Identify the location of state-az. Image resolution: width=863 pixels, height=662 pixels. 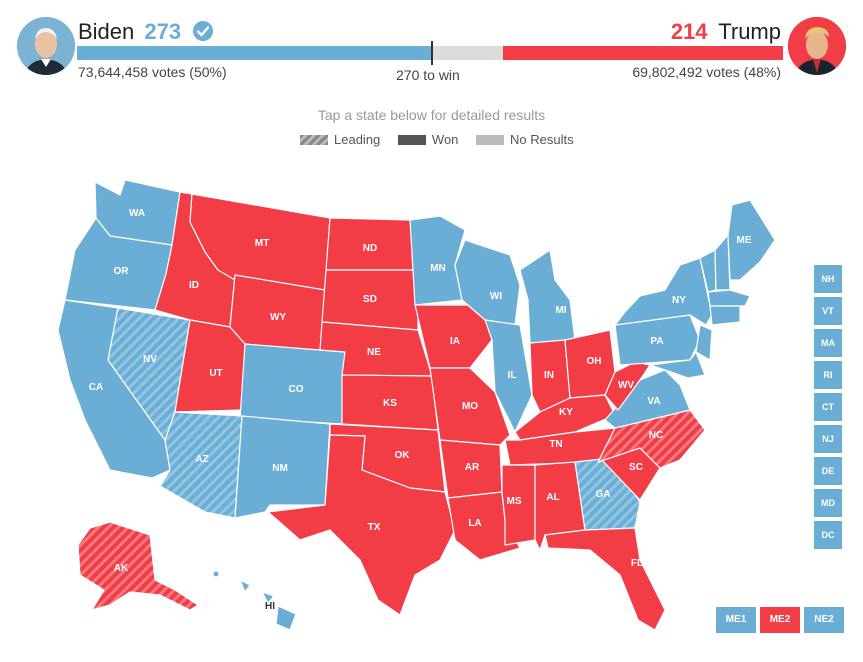
(201, 465).